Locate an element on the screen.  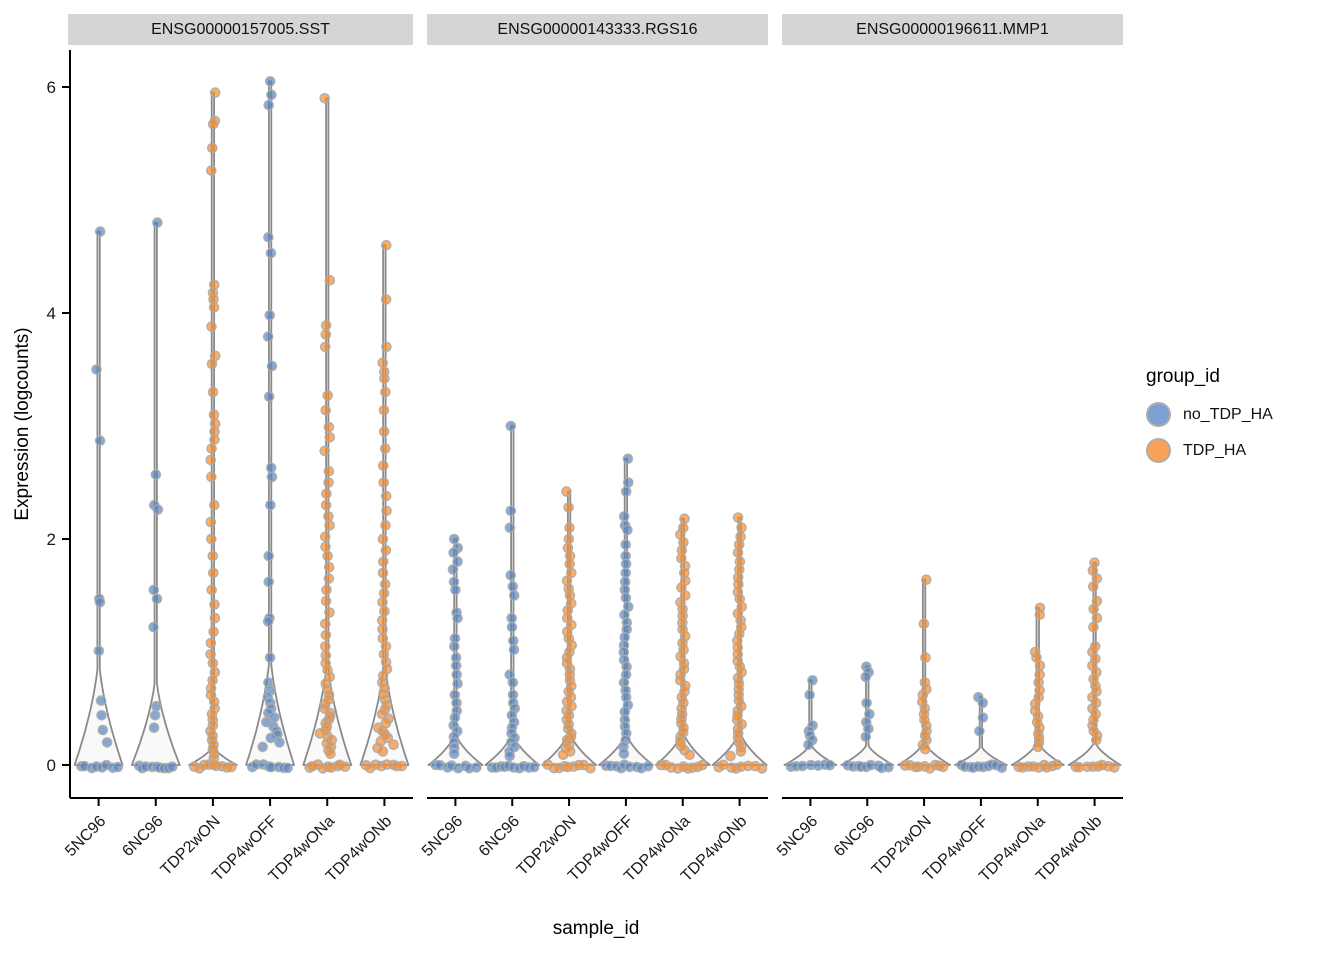
legend-swatch-no-tdp-ha-icon is located at coordinates (1158, 414).